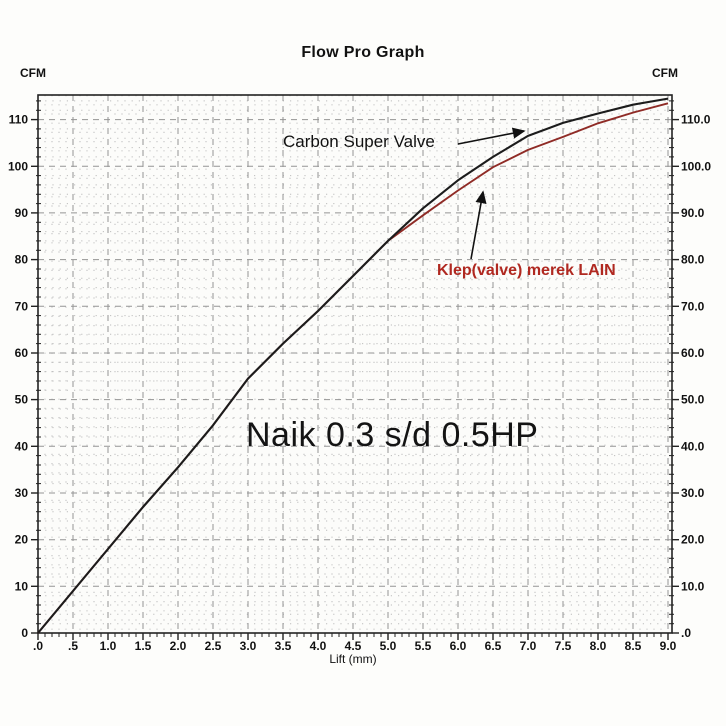  I want to click on gain-annotation: Naik 0.3 s/d 0.5HP, so click(392, 435).